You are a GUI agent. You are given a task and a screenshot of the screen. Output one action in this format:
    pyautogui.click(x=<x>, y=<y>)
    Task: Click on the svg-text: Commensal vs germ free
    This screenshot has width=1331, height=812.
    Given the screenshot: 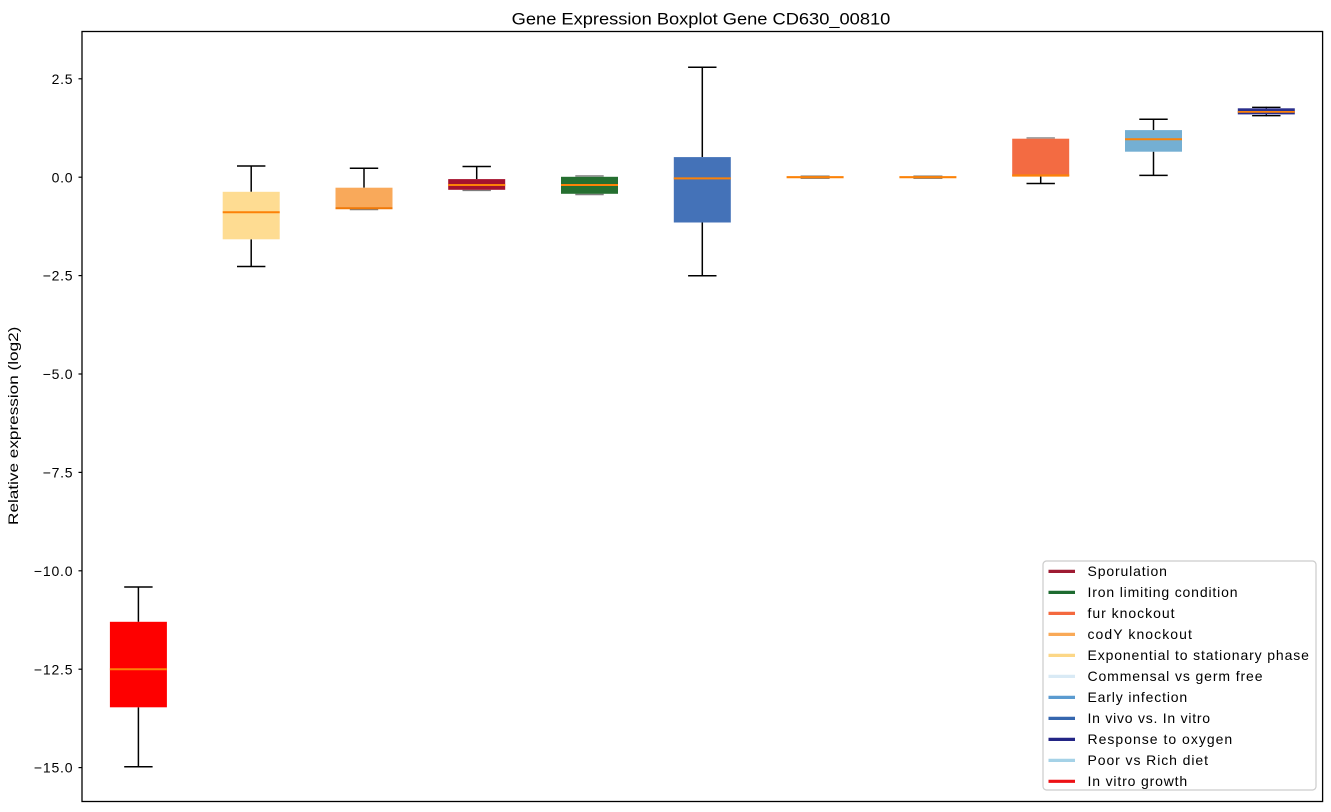 What is the action you would take?
    pyautogui.click(x=1175, y=676)
    